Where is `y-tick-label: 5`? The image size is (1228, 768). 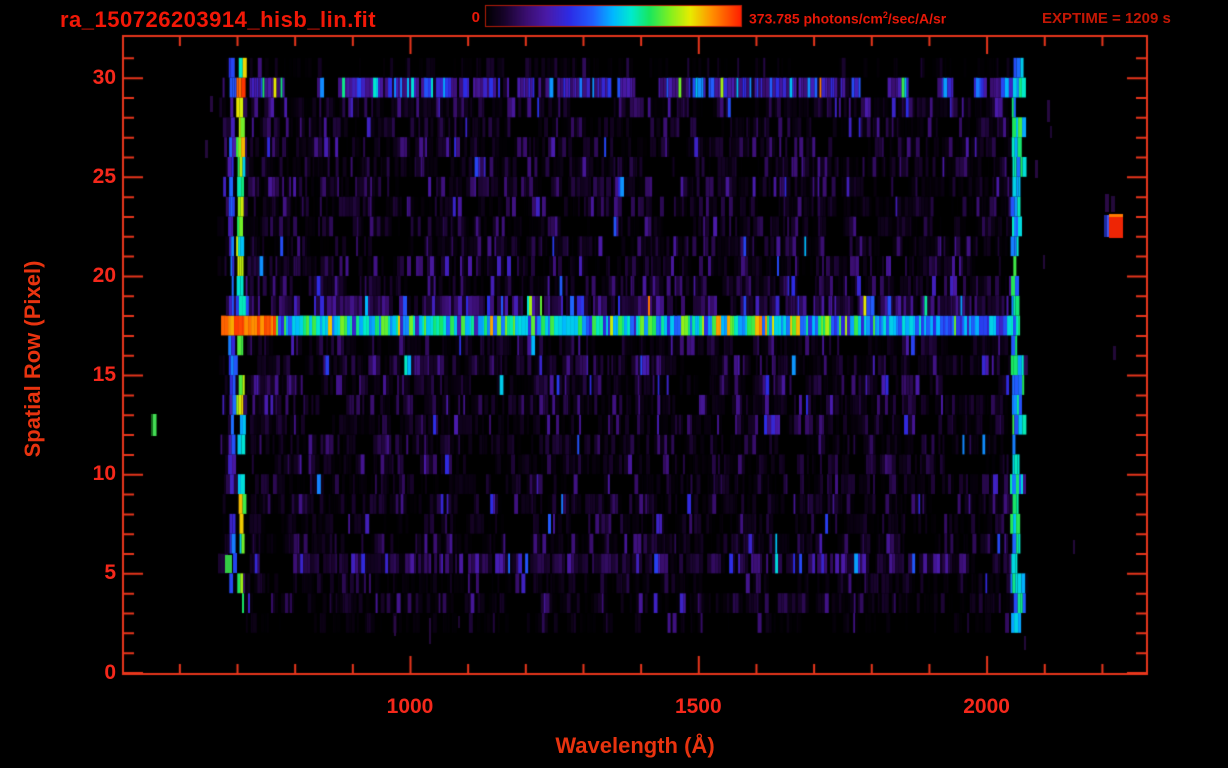 y-tick-label: 5 is located at coordinates (110, 573).